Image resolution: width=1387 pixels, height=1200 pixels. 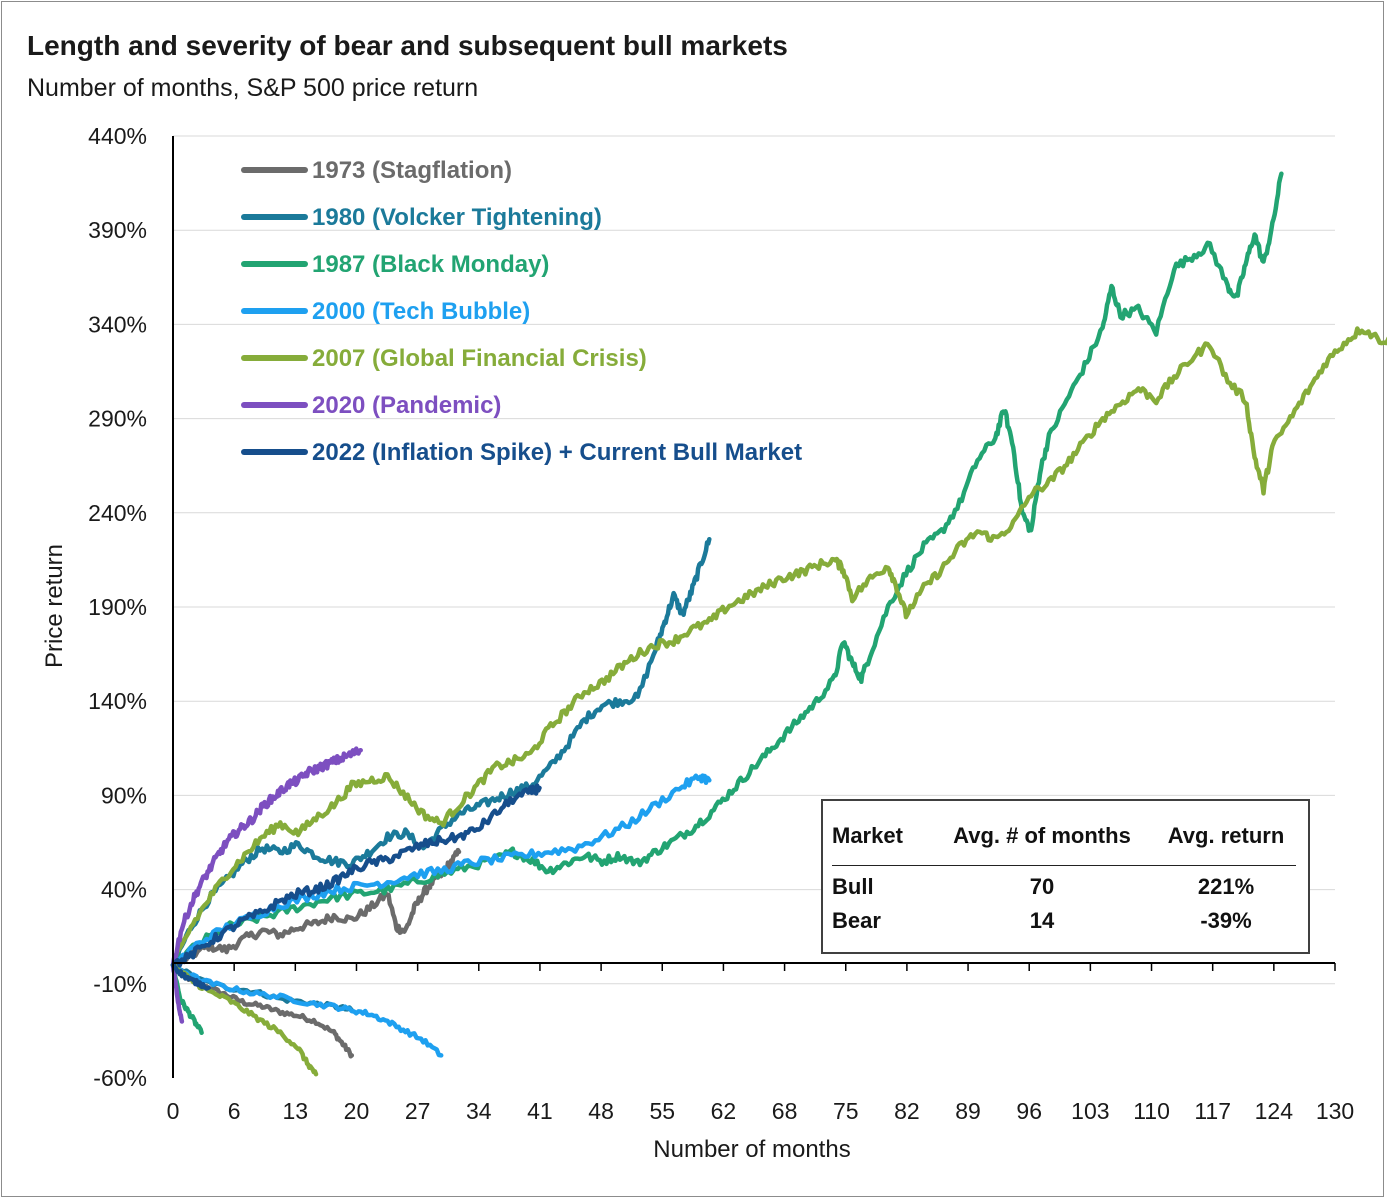 What do you see at coordinates (1029, 1111) in the screenshot?
I see `x-tick-label: 96` at bounding box center [1029, 1111].